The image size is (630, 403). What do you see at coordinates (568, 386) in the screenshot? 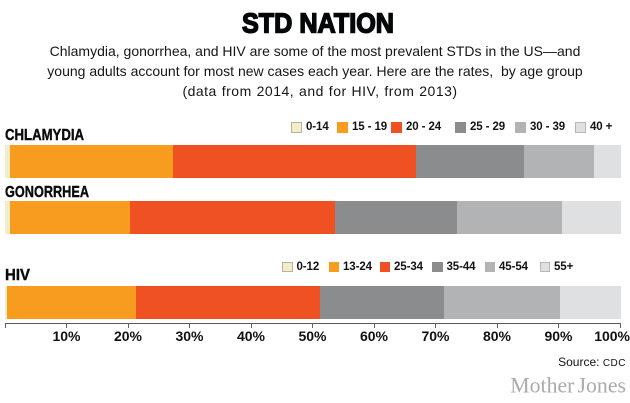
I see `svg-text: Mother Jones` at bounding box center [568, 386].